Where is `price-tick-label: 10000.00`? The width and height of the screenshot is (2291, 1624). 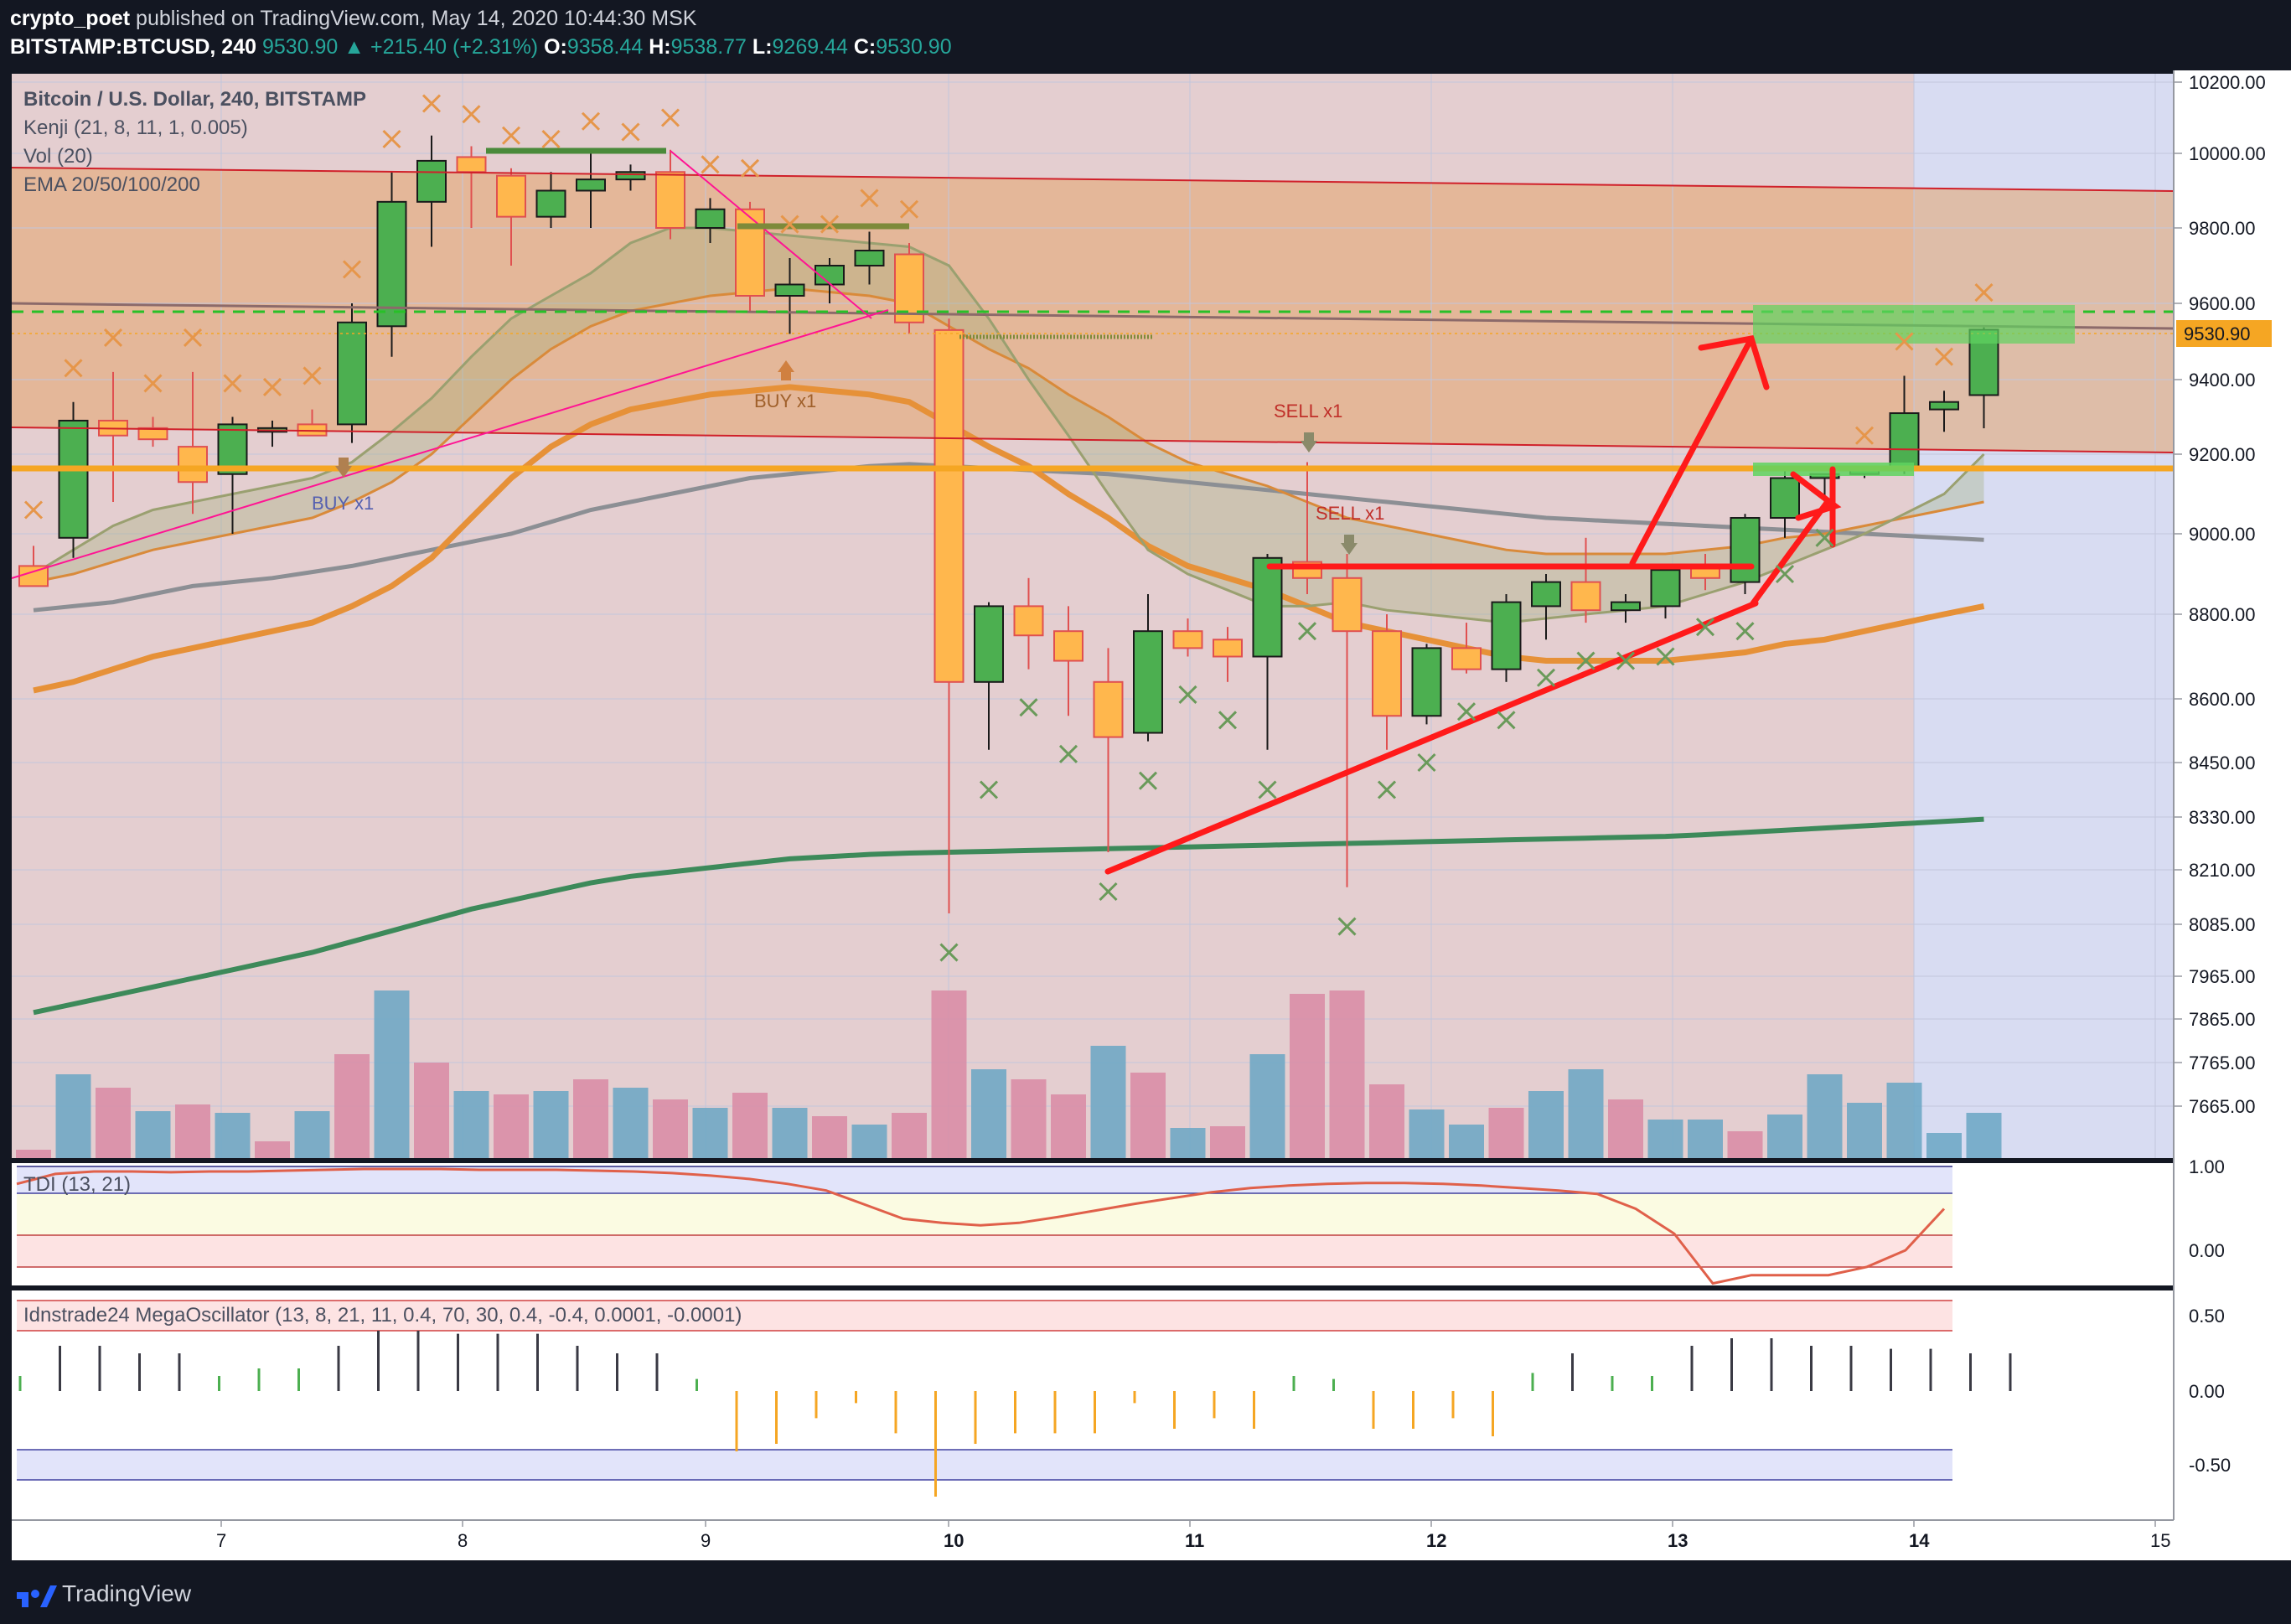 price-tick-label: 10000.00 is located at coordinates (2227, 153).